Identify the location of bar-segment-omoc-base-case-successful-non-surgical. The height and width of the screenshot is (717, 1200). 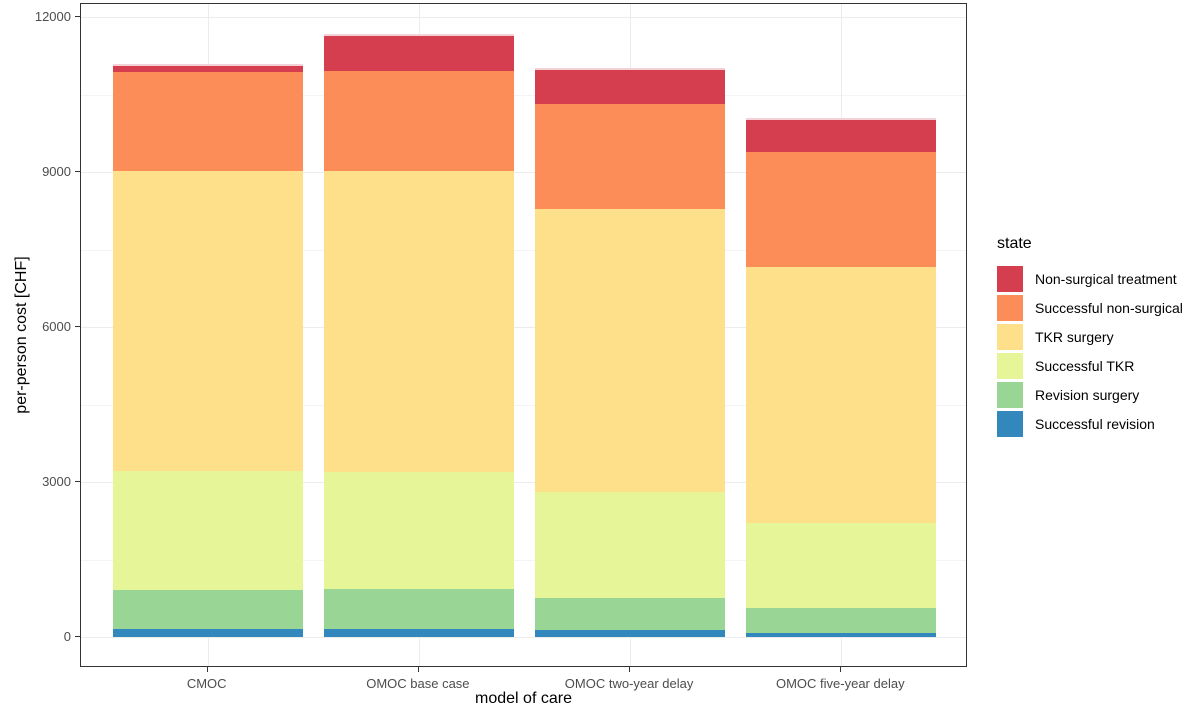
(418, 121).